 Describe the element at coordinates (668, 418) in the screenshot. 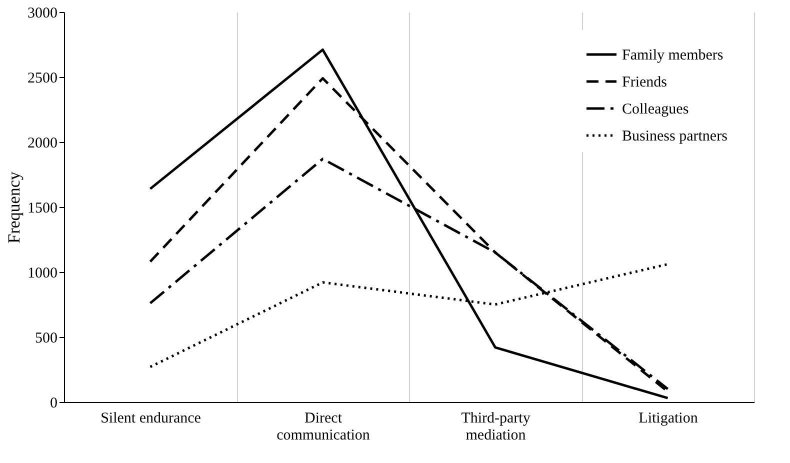

I see `x-tick-label: Litigation` at that location.